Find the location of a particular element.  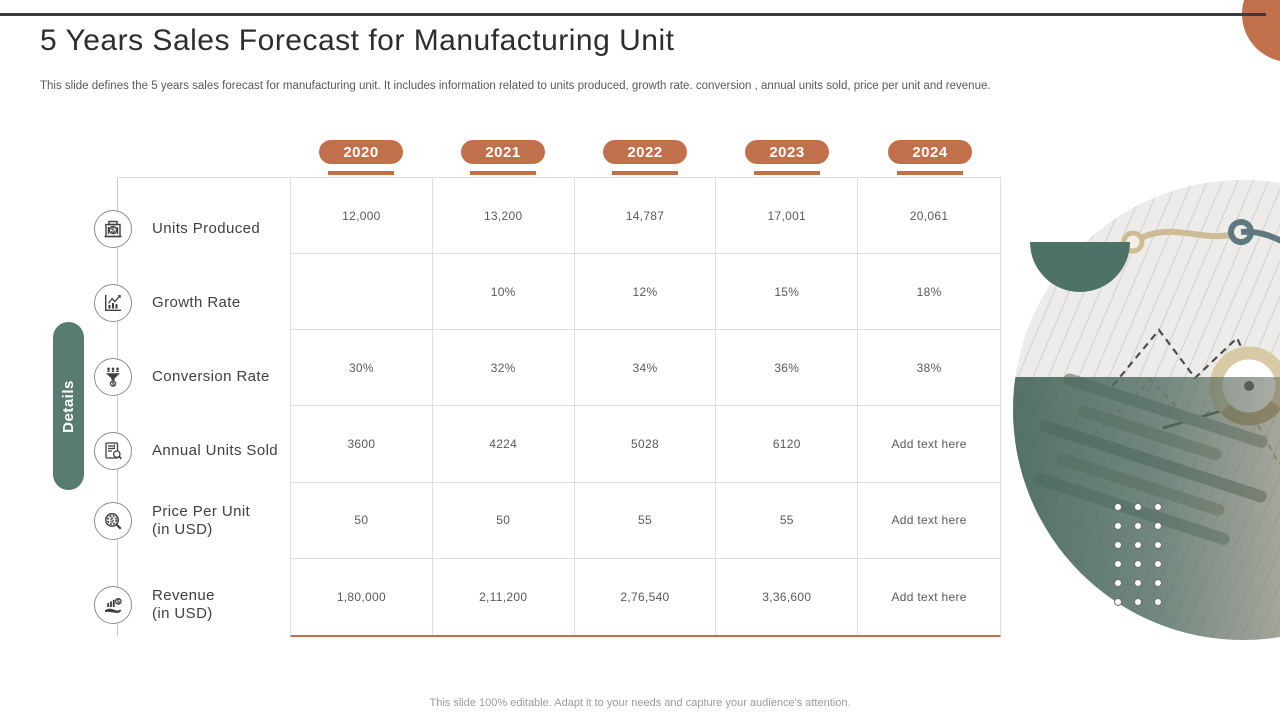

row-head-price-per-unit: $ Price Per Unit (in USD) is located at coordinates (172, 521).